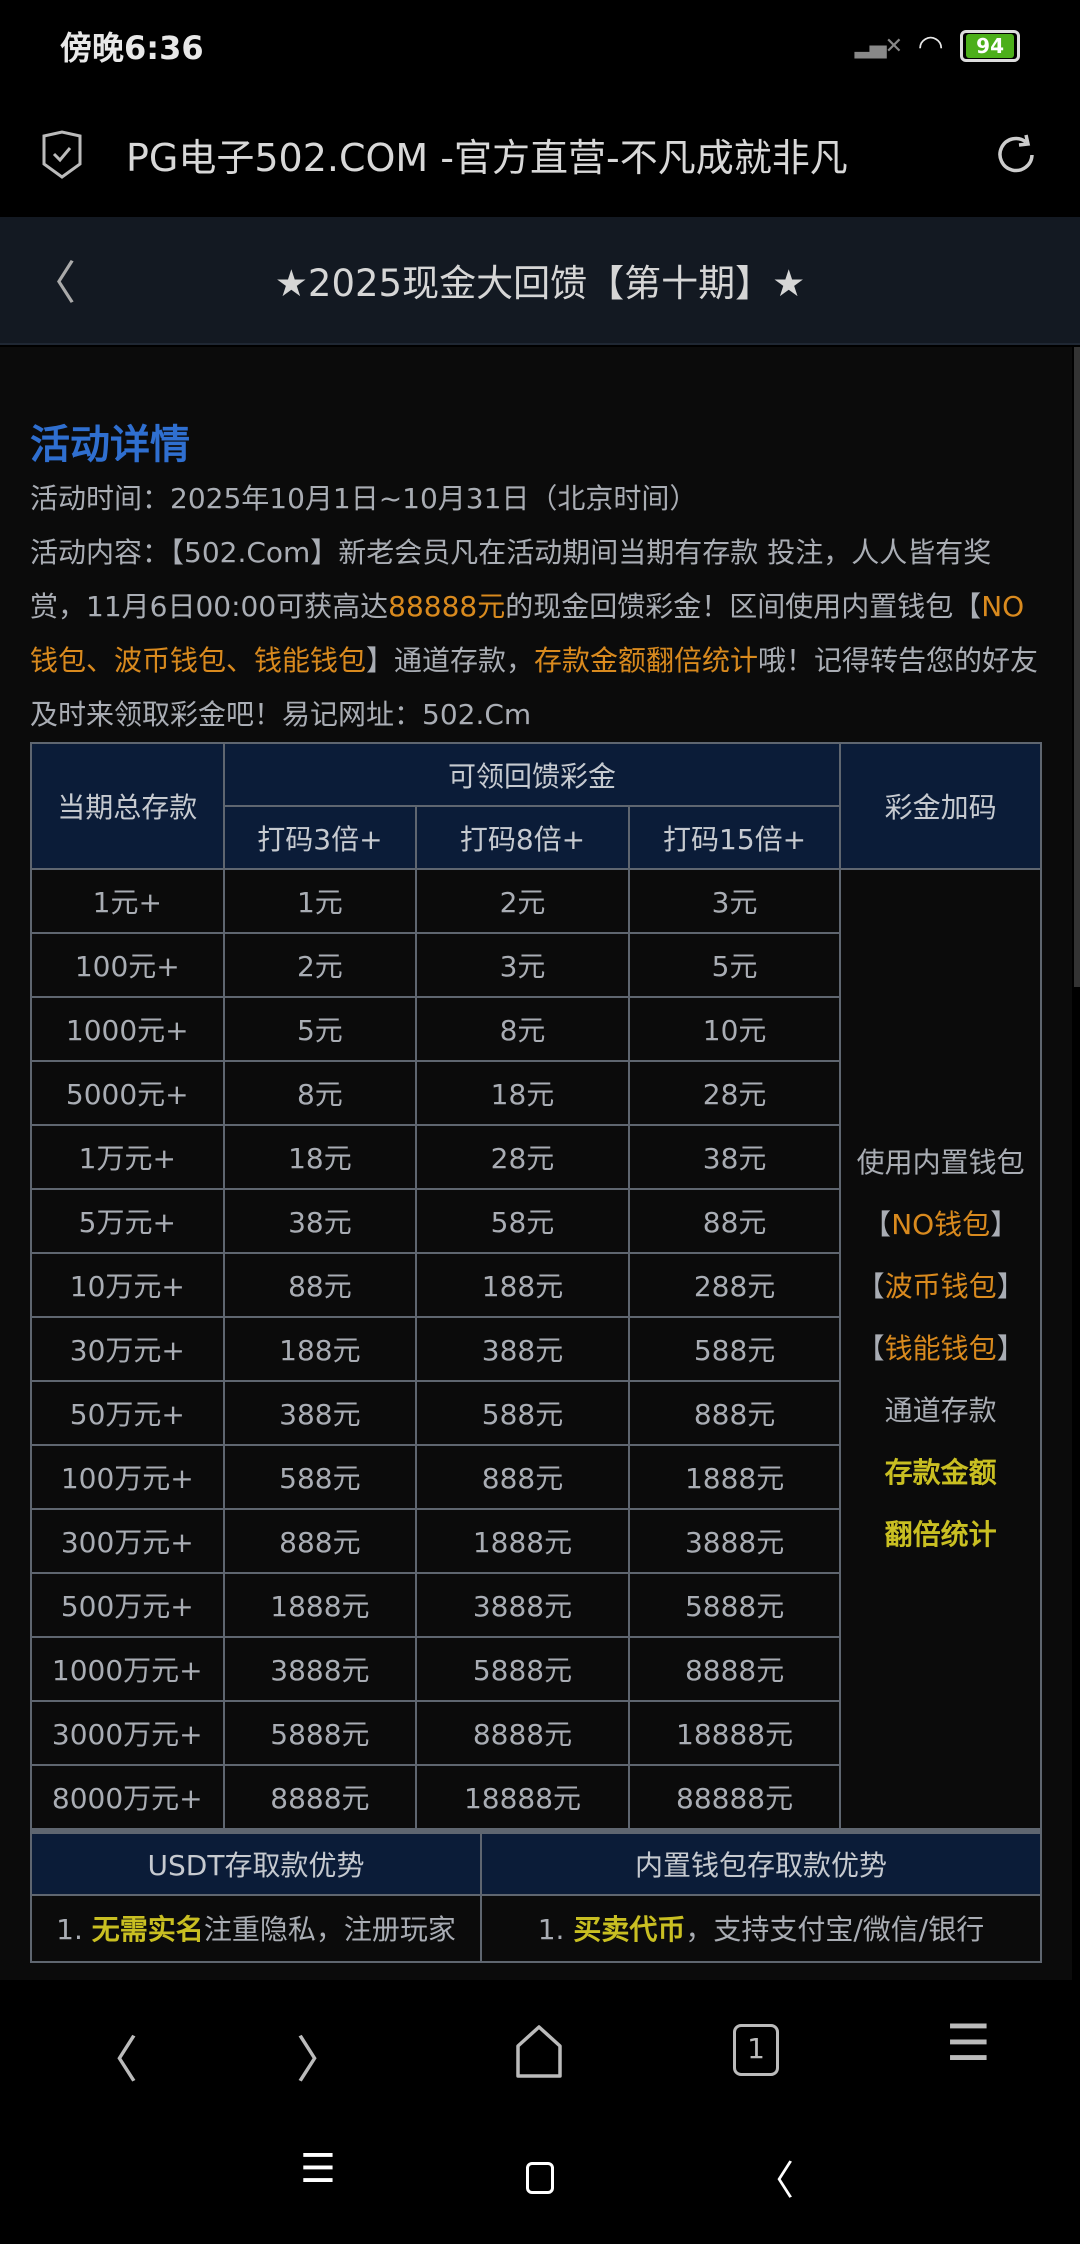 The width and height of the screenshot is (1080, 2244). I want to click on bonus-15x-cell: 888元, so click(734, 1413).